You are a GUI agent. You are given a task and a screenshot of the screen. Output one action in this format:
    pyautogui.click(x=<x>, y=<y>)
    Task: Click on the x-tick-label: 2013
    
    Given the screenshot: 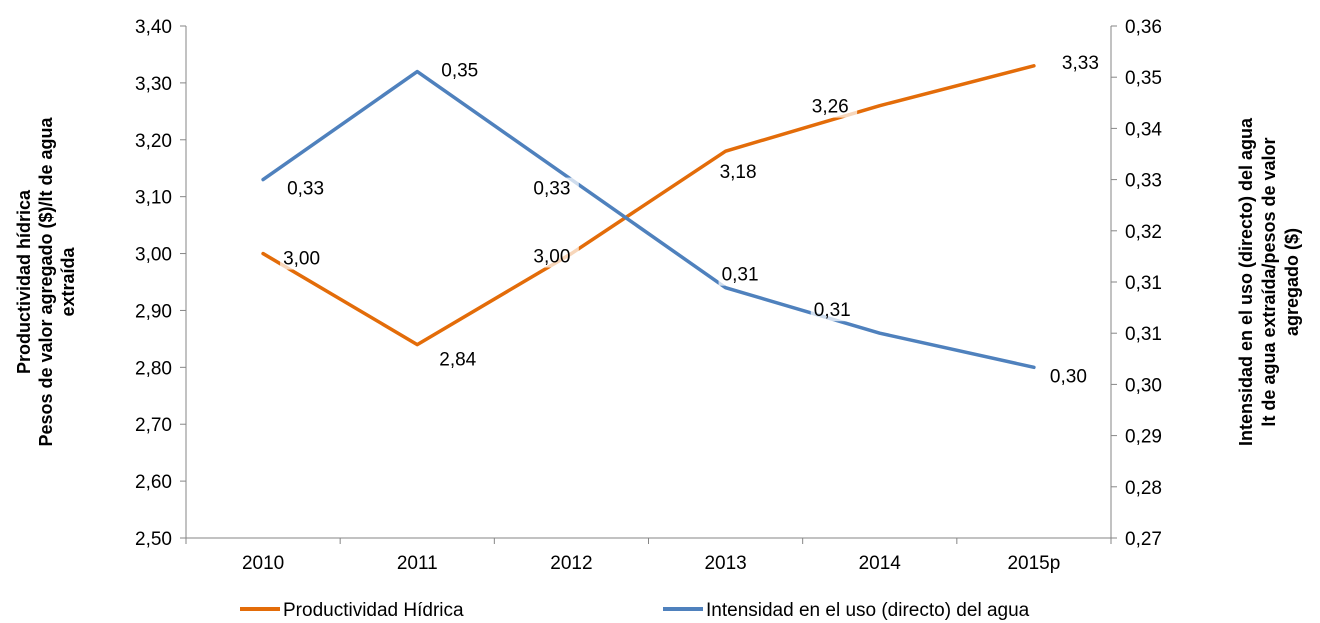 What is the action you would take?
    pyautogui.click(x=725, y=563)
    